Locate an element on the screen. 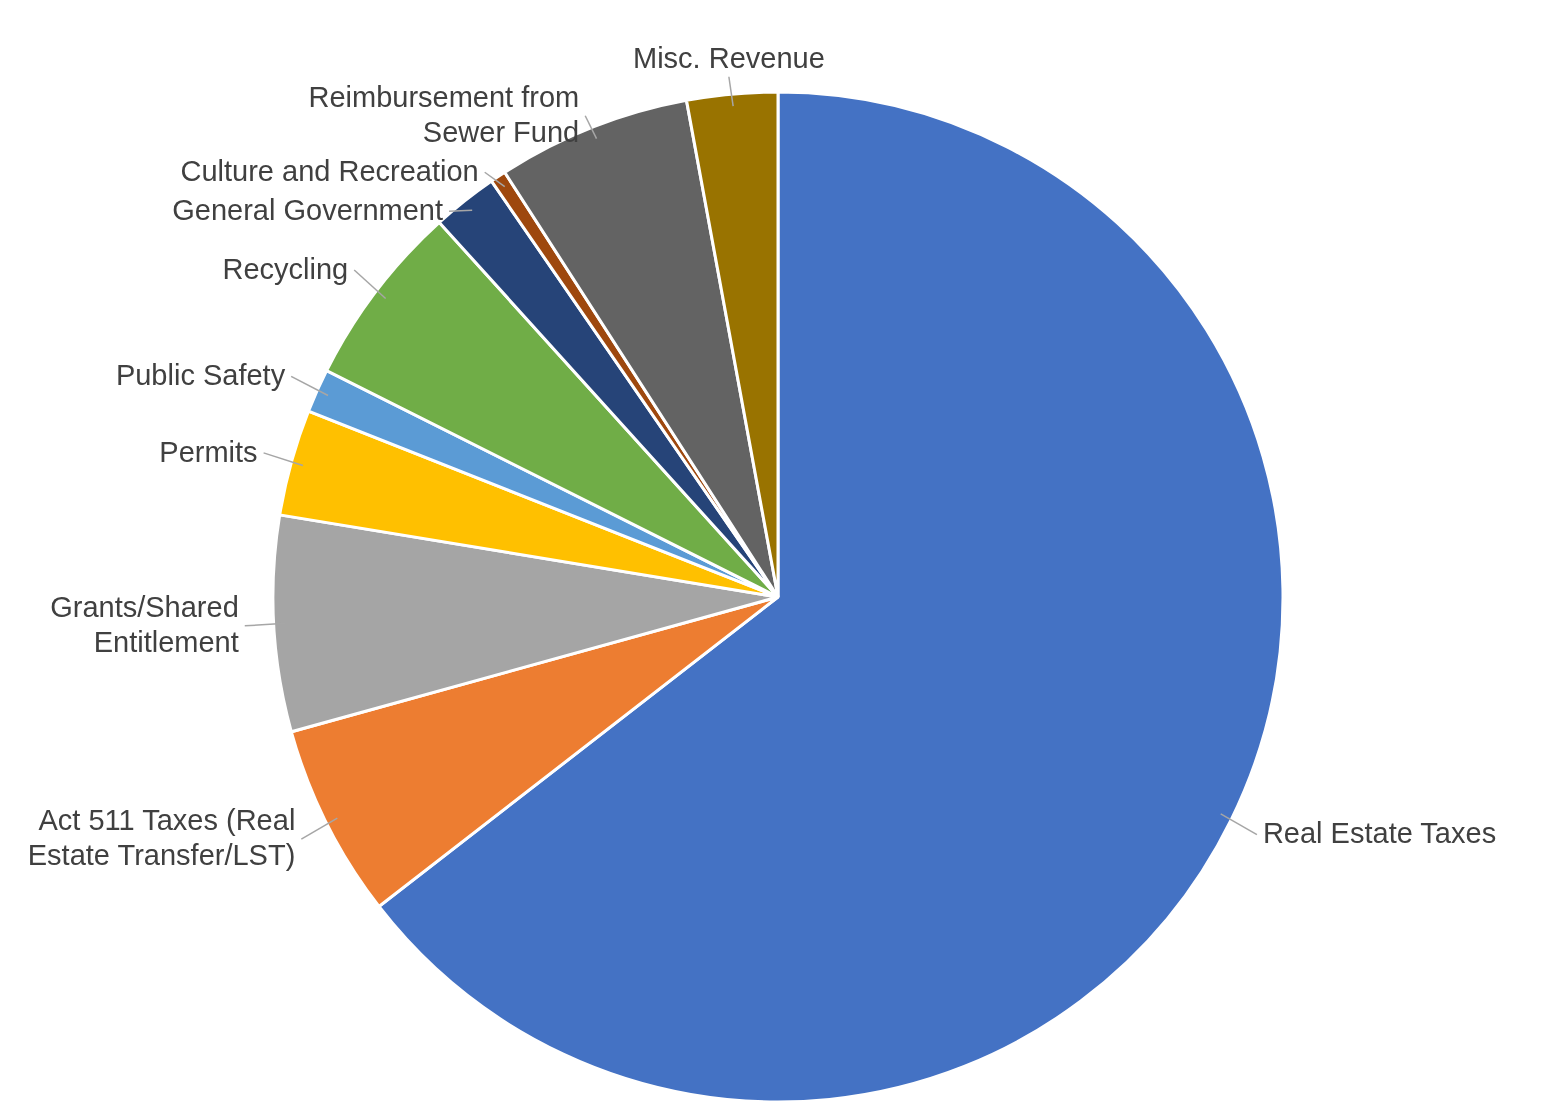 Image resolution: width=1564 pixels, height=1102 pixels. slice-label: Recycling is located at coordinates (285, 268).